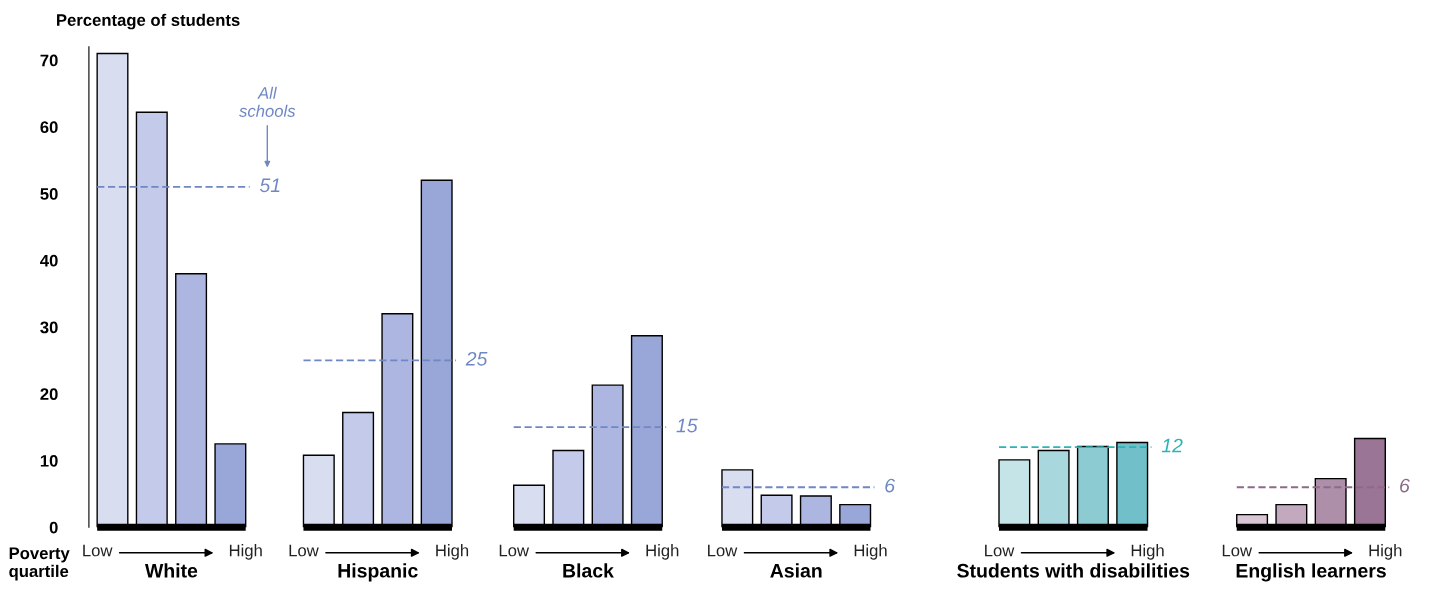 The width and height of the screenshot is (1434, 616). Describe the element at coordinates (1311, 572) in the screenshot. I see `x-tick-label: English learners` at that location.